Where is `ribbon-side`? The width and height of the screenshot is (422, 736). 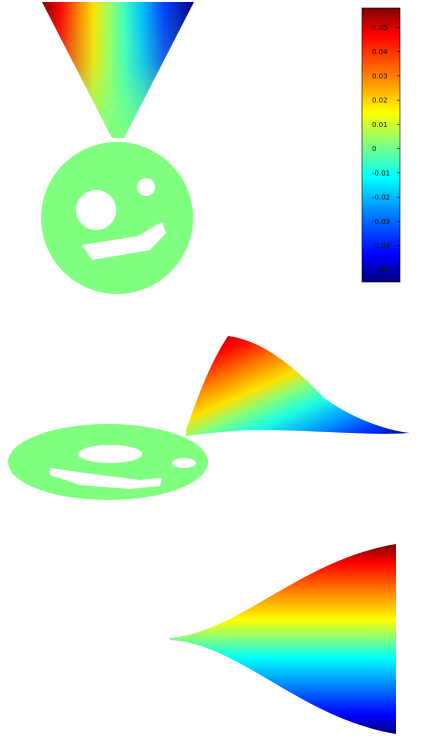
ribbon-side is located at coordinates (283, 639).